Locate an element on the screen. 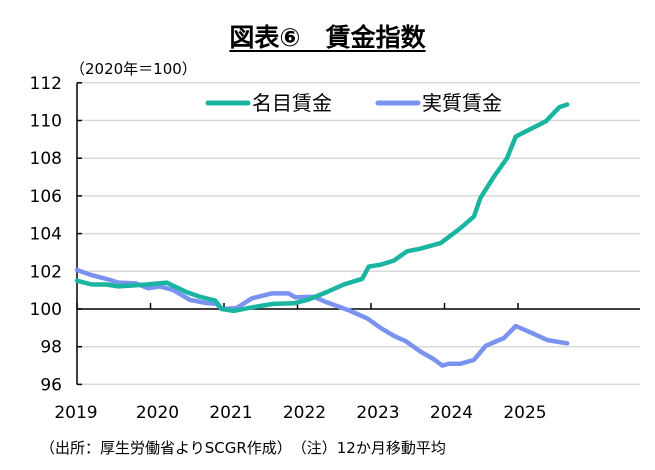 This screenshot has height=470, width=655. chart-title: 図表⑥ 賃金指数 is located at coordinates (327, 36).